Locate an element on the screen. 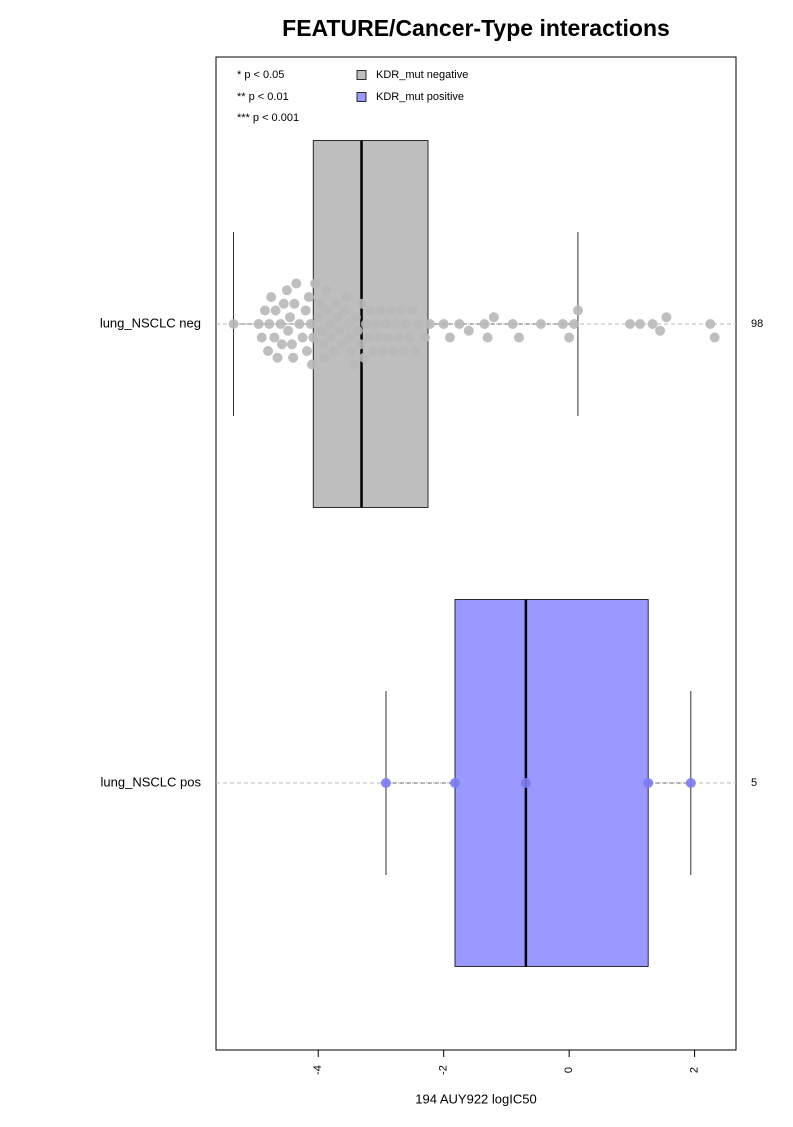 The width and height of the screenshot is (793, 1127). x-tick-label: 2 is located at coordinates (695, 1070).